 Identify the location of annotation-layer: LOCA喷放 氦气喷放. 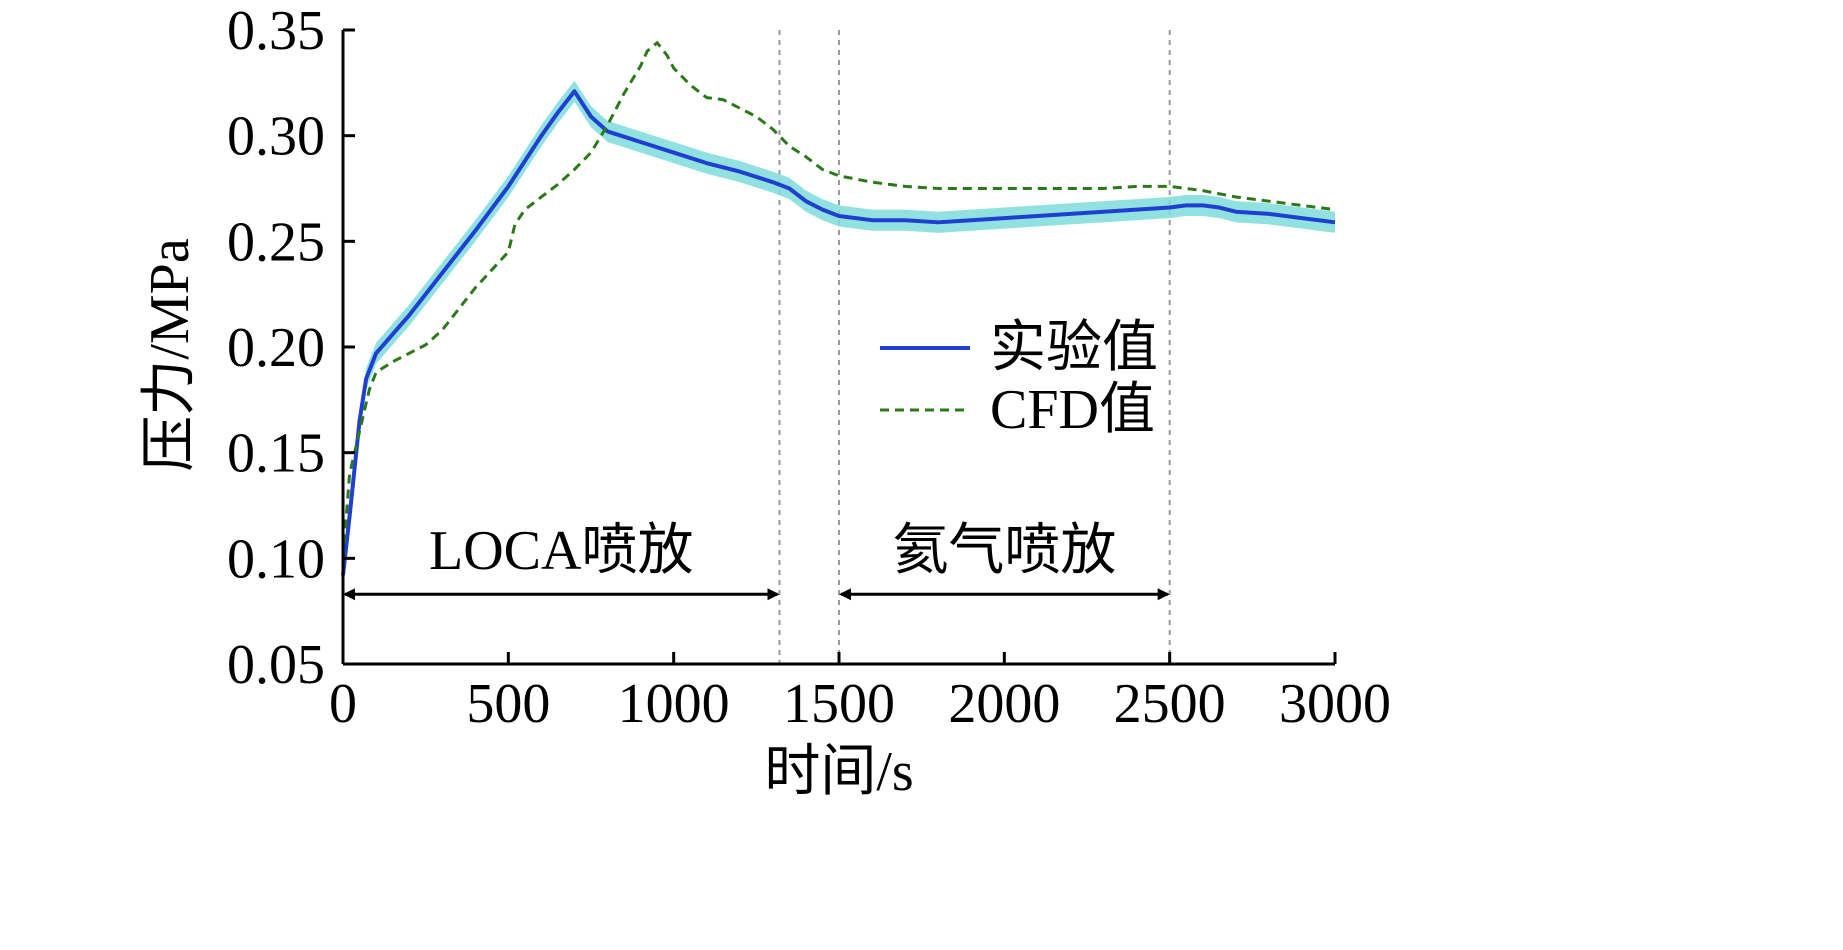
(756, 560).